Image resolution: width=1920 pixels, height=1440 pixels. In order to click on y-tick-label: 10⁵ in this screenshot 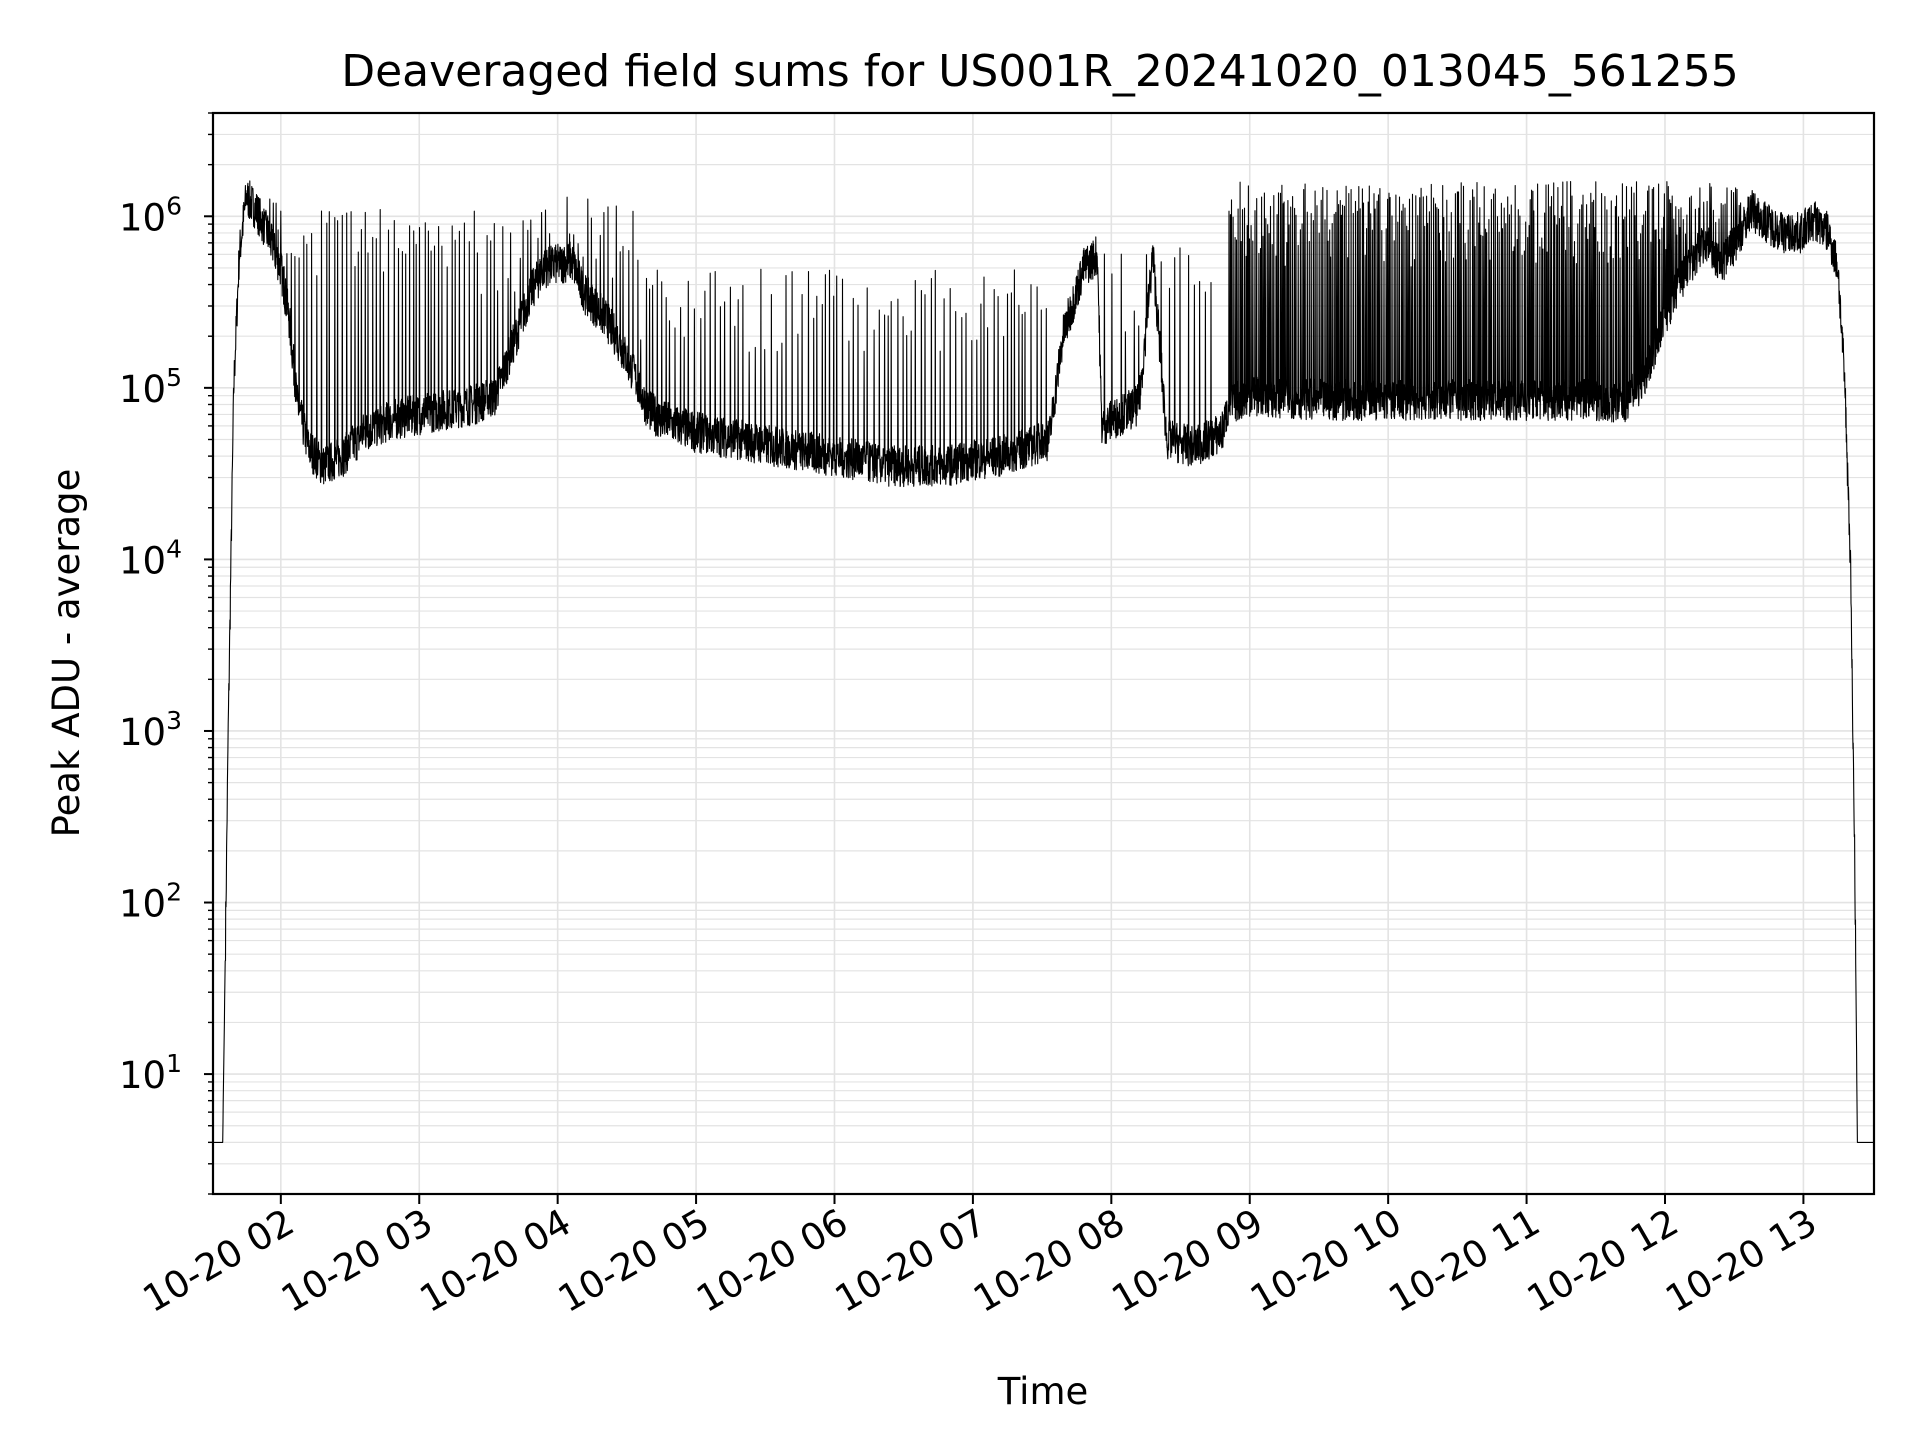, I will do `click(150, 387)`.